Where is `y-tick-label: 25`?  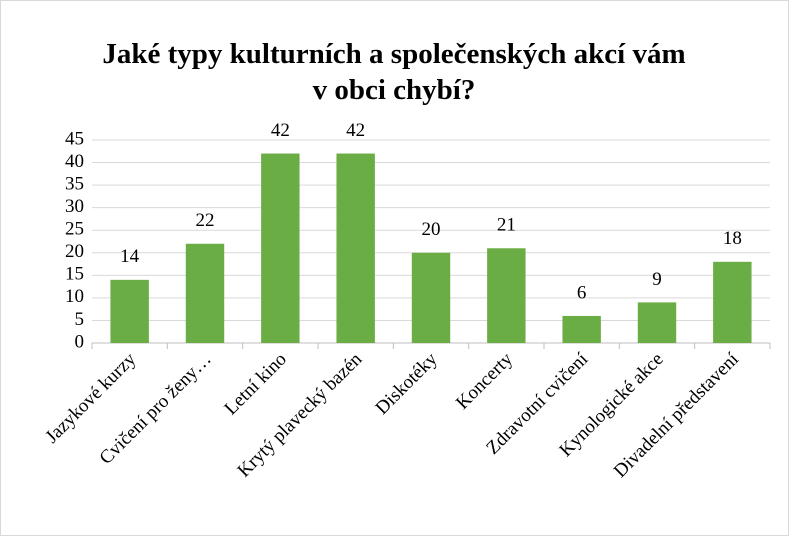 y-tick-label: 25 is located at coordinates (74, 229).